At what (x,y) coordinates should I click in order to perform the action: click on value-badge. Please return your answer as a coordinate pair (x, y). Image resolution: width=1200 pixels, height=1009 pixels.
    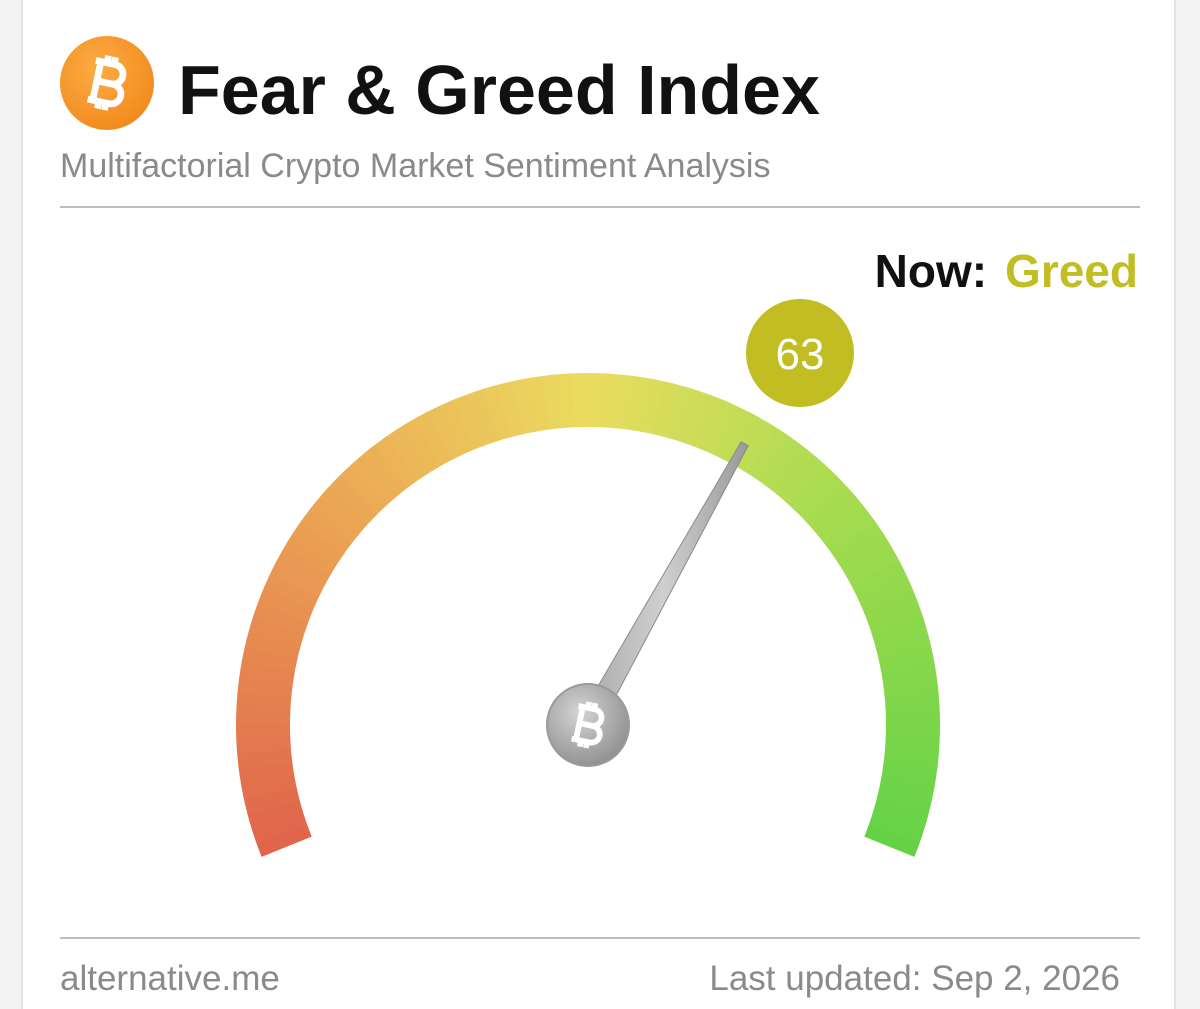
    Looking at the image, I should click on (800, 353).